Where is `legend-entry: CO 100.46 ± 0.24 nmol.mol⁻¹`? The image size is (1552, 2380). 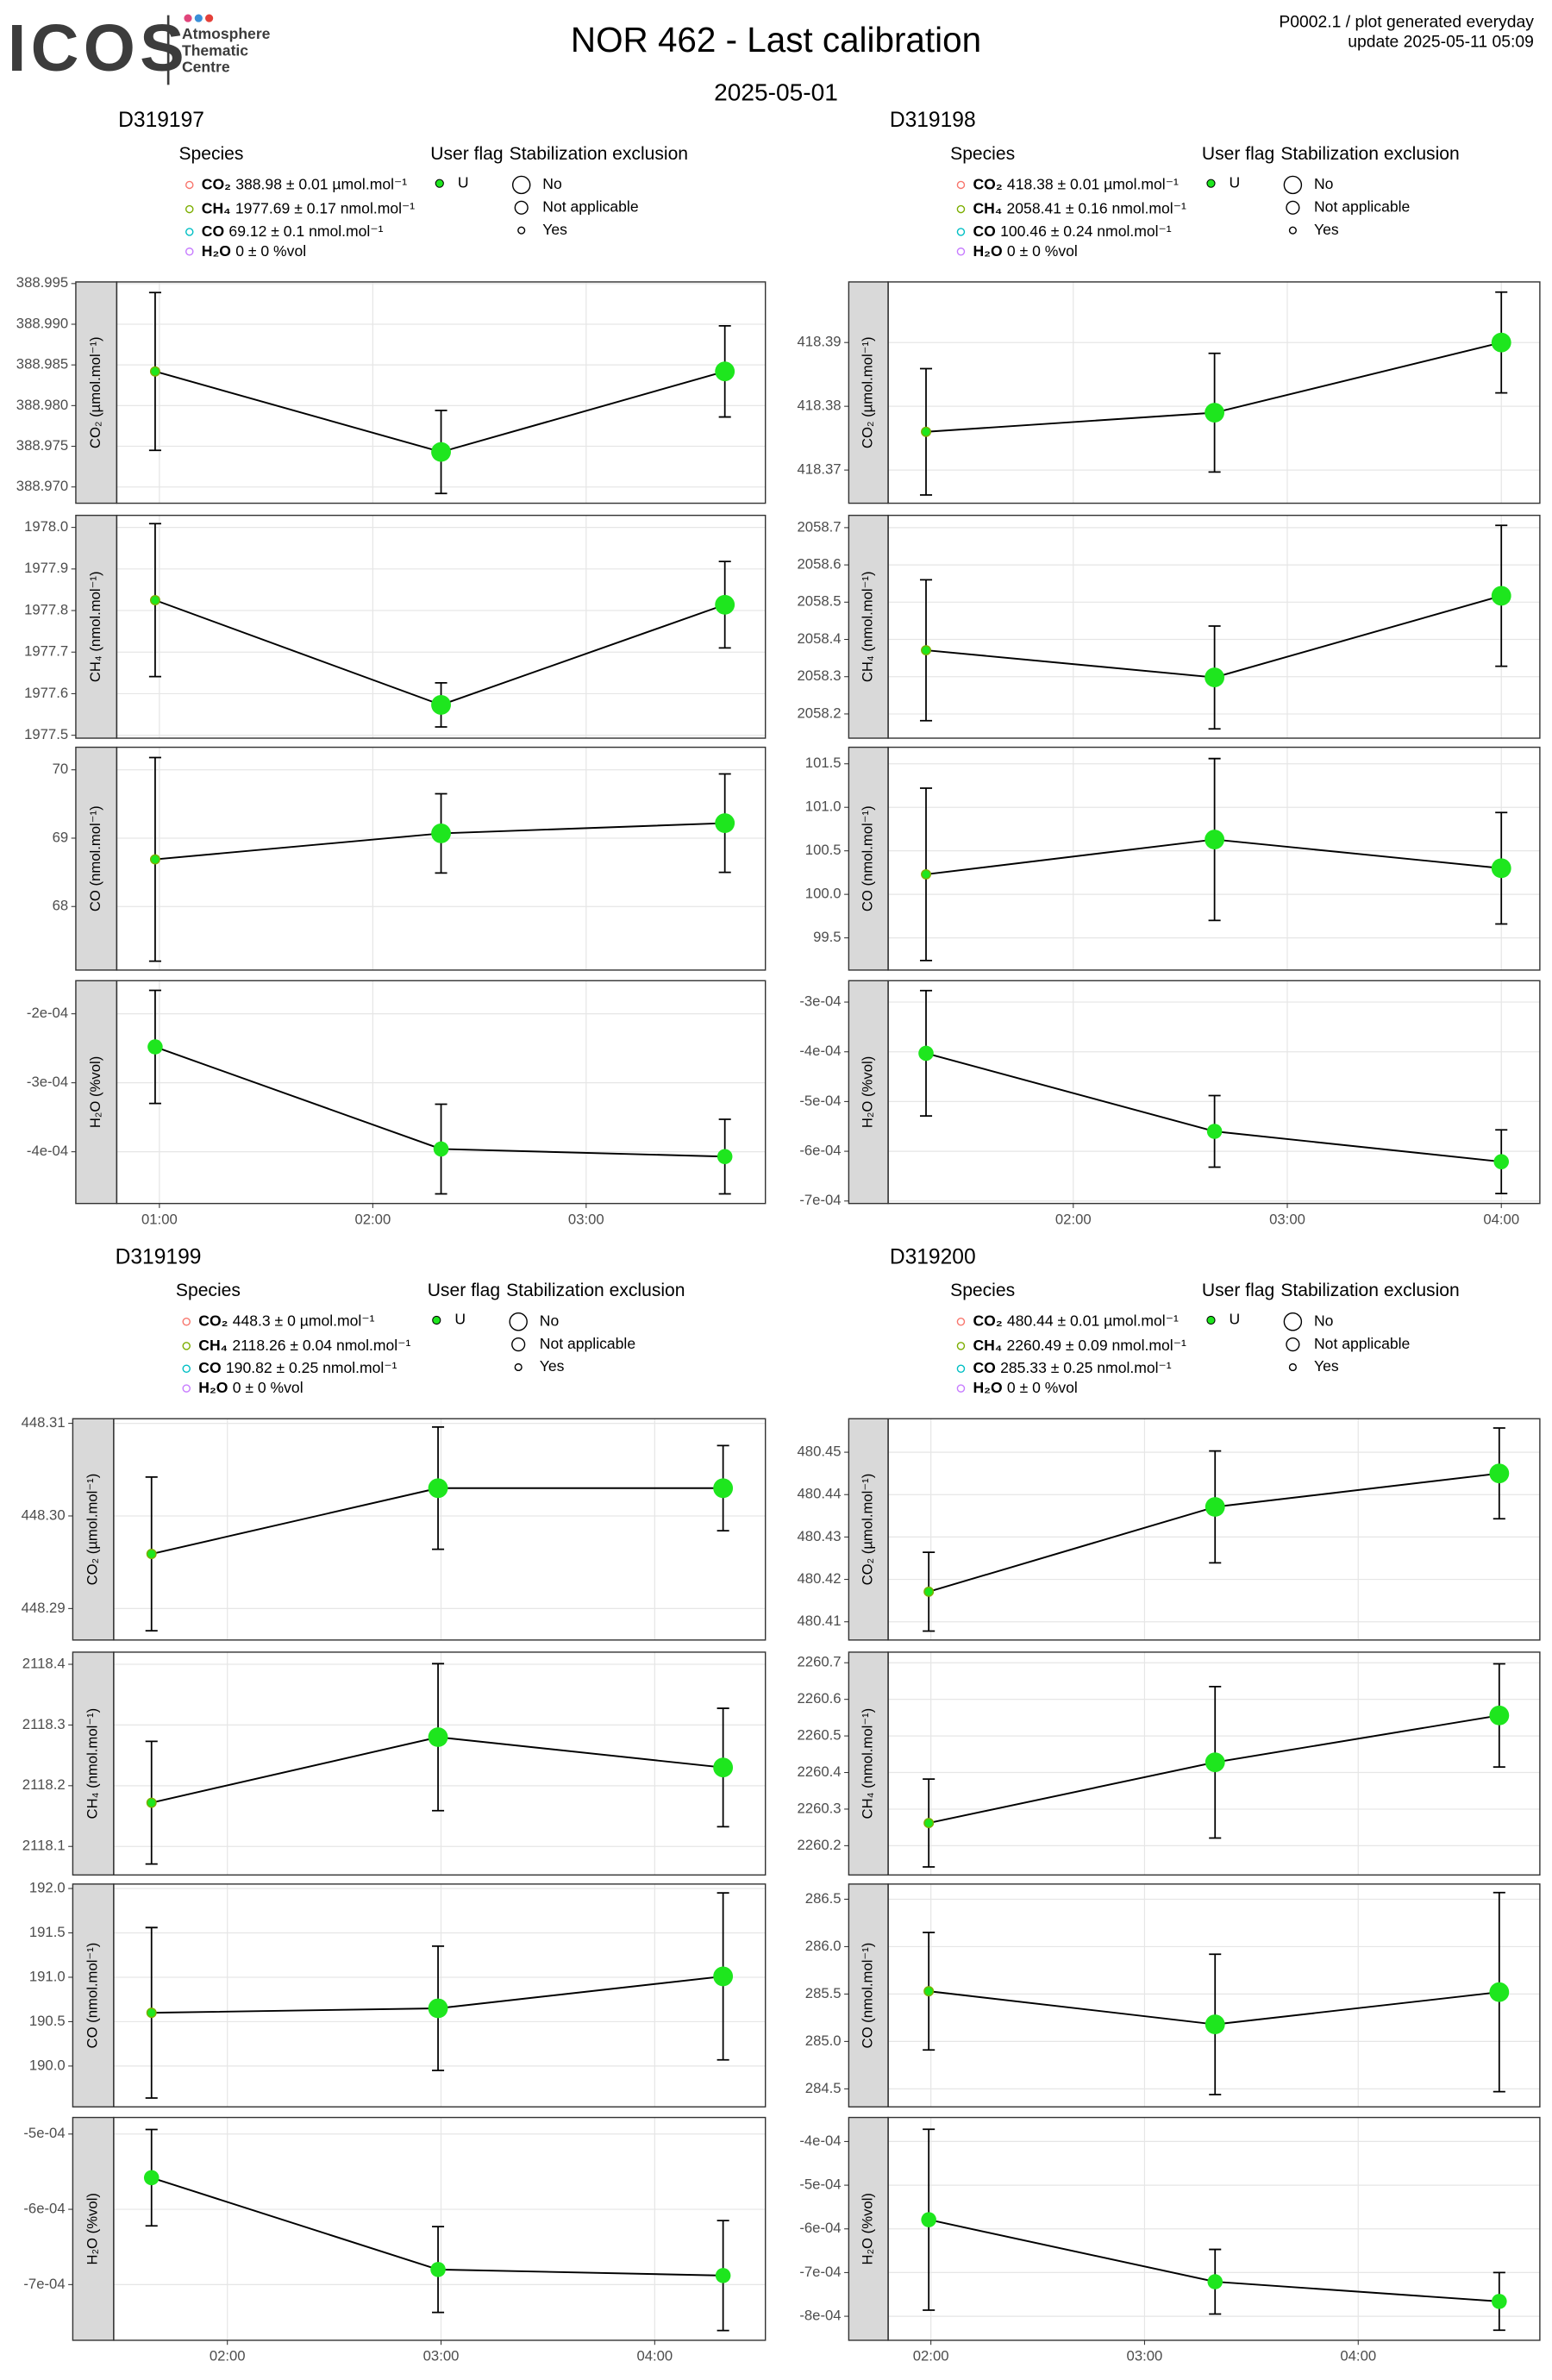 legend-entry: CO 100.46 ± 0.24 nmol.mol⁻¹ is located at coordinates (1072, 231).